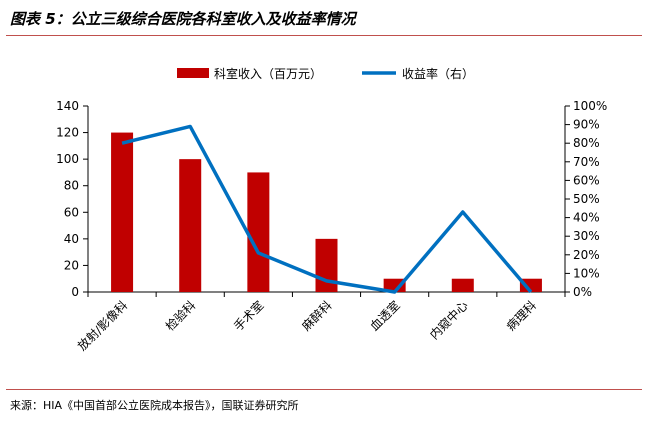 The width and height of the screenshot is (650, 421). Describe the element at coordinates (586, 162) in the screenshot. I see `y-right-tick-label: 70%` at that location.